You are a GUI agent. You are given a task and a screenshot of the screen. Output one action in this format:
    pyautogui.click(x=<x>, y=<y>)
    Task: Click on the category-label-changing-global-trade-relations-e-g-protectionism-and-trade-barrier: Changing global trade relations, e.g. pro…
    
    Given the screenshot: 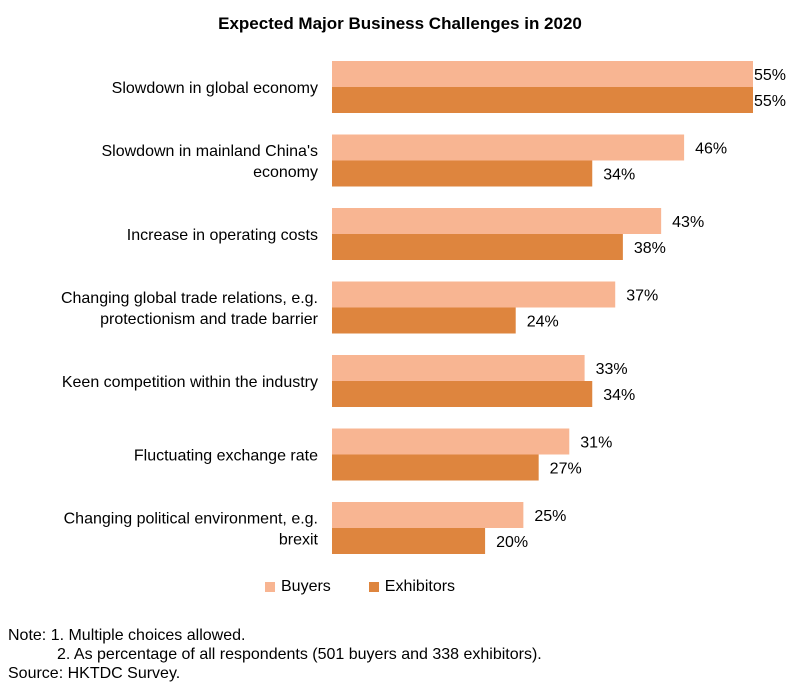 What is the action you would take?
    pyautogui.click(x=190, y=309)
    